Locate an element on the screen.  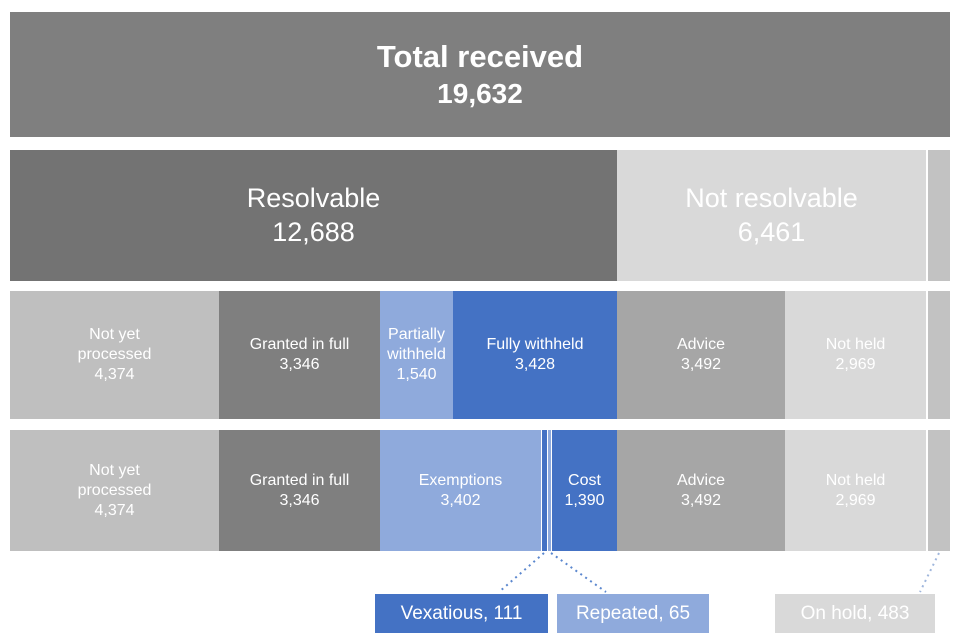
segment-not-yet-processed-row3: Not yet processed 4,374 is located at coordinates (114, 355).